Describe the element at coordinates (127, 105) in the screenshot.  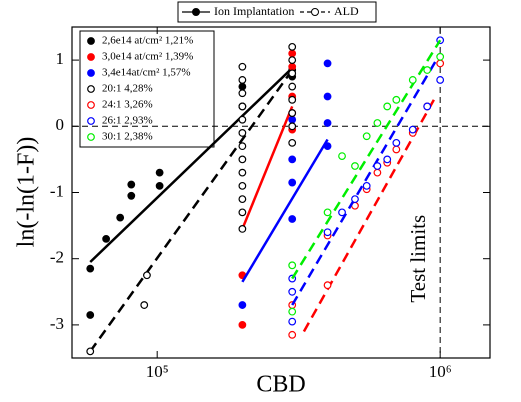
I see `legend-label: 24:1 3,26%` at that location.